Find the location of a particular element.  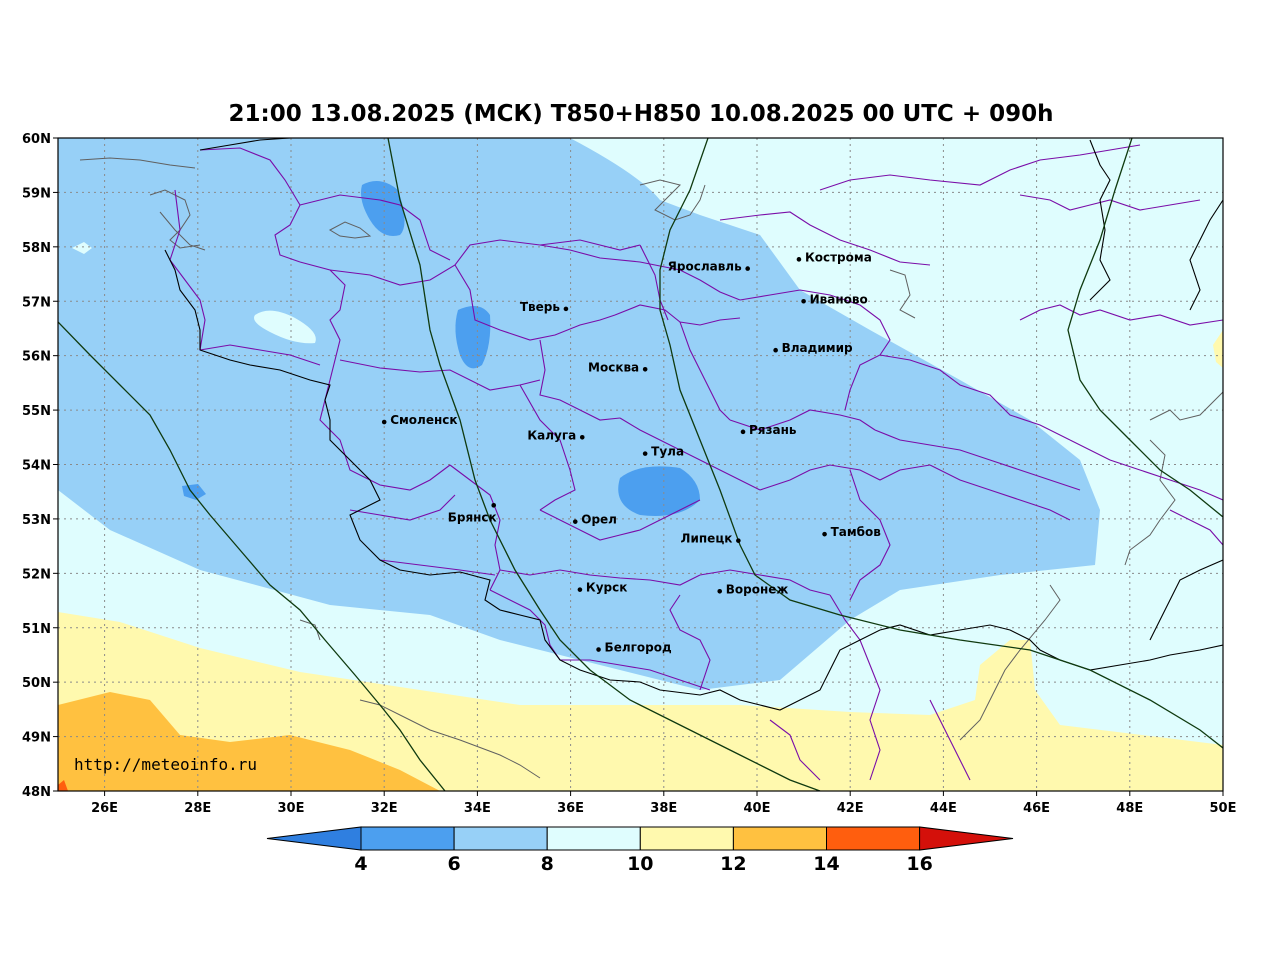

x-tick-label: 40E is located at coordinates (757, 808).